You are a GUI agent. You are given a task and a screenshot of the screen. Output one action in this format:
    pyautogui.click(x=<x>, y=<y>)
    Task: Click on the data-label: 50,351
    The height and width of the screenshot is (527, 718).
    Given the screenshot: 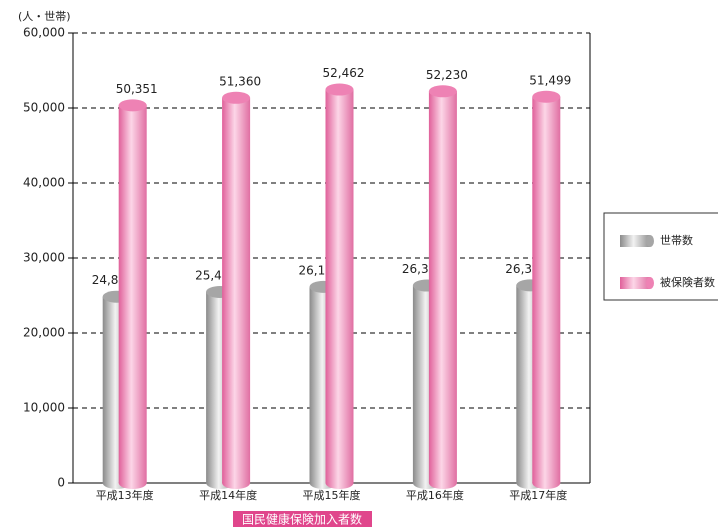 What is the action you would take?
    pyautogui.click(x=137, y=89)
    